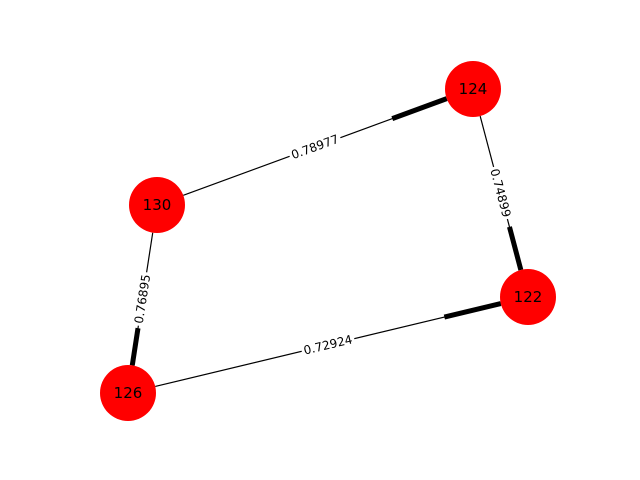  I want to click on edge-label-group: 0.78977, so click(315, 147).